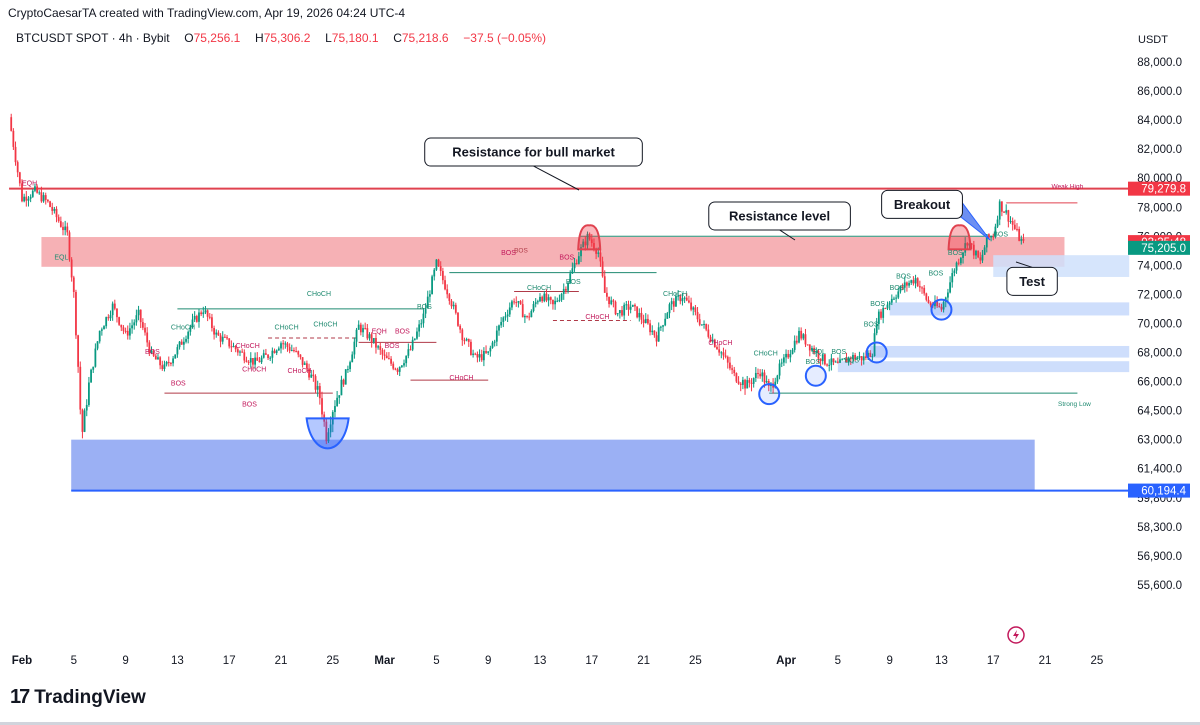 This screenshot has width=1200, height=725. Describe the element at coordinates (287, 327) in the screenshot. I see `structure-label: CHoCH` at that location.